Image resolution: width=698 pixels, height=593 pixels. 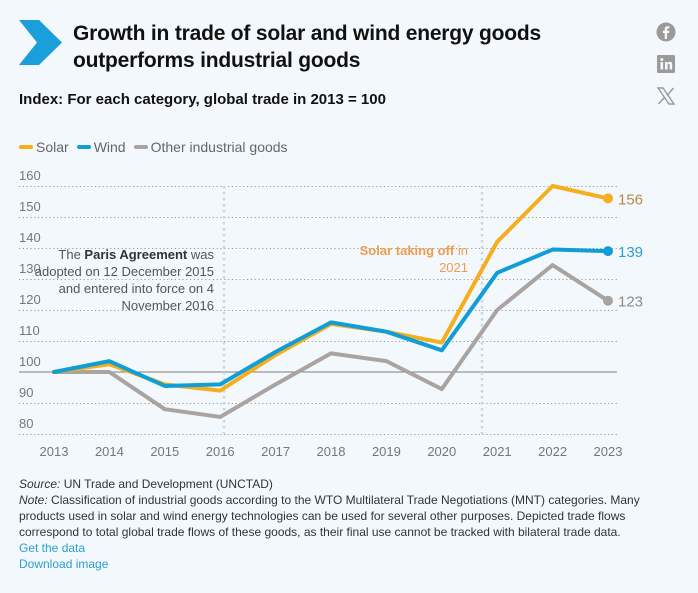 I want to click on x-tick-label: 2023, so click(x=608, y=451).